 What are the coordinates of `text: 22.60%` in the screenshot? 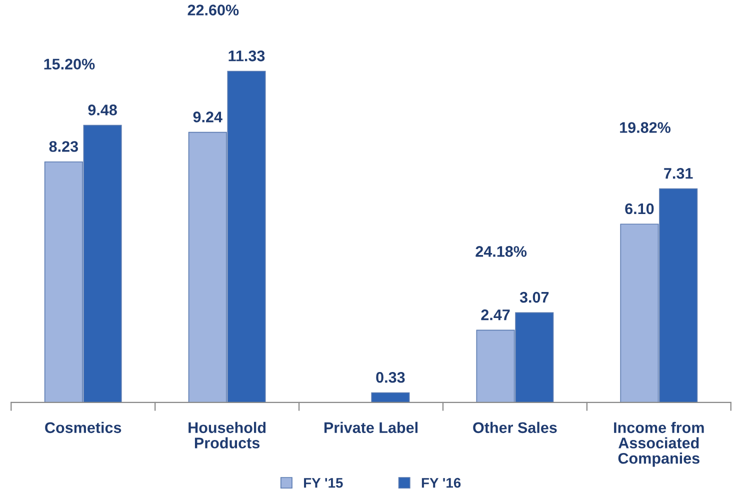 It's located at (213, 10).